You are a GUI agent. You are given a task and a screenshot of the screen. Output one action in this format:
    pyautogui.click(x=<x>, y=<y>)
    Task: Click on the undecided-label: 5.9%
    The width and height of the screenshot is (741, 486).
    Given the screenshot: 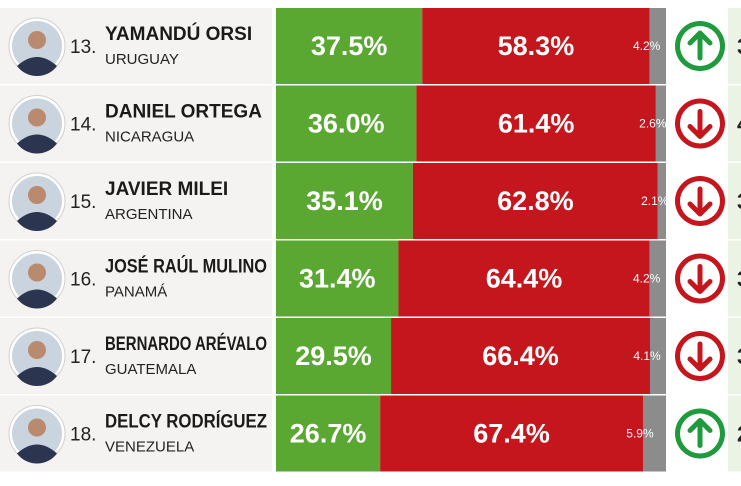 What is the action you would take?
    pyautogui.click(x=640, y=434)
    